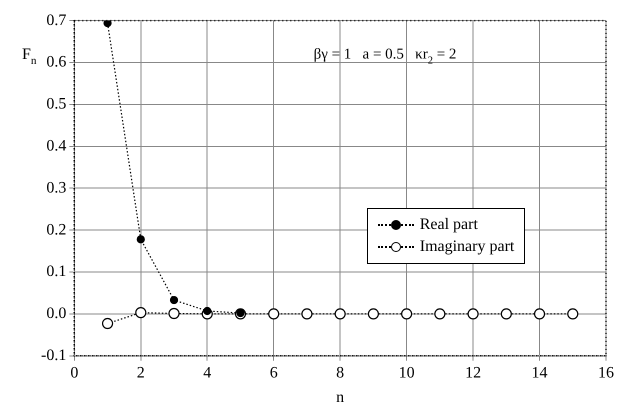 Image resolution: width=626 pixels, height=409 pixels. What do you see at coordinates (449, 225) in the screenshot?
I see `legend-label: Real part` at bounding box center [449, 225].